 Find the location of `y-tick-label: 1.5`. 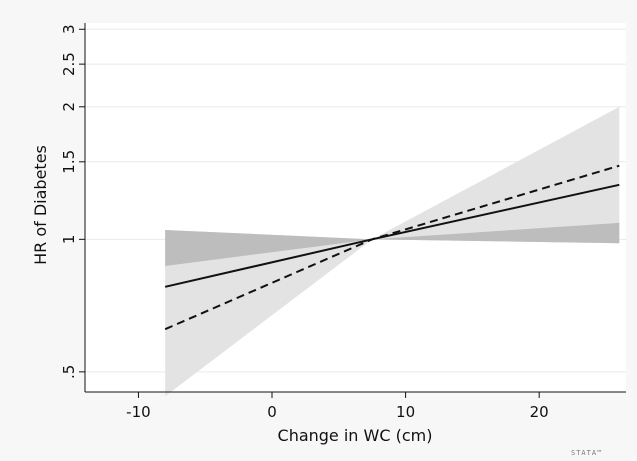

y-tick-label: 1.5 is located at coordinates (69, 162).